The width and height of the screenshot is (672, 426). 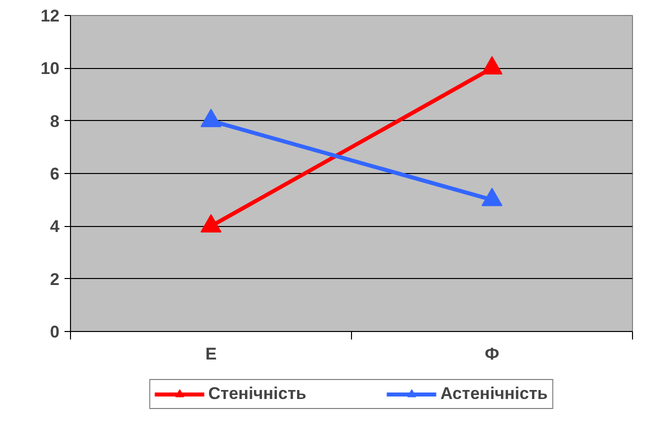 What do you see at coordinates (55, 121) in the screenshot?
I see `y-tick-label: 8` at bounding box center [55, 121].